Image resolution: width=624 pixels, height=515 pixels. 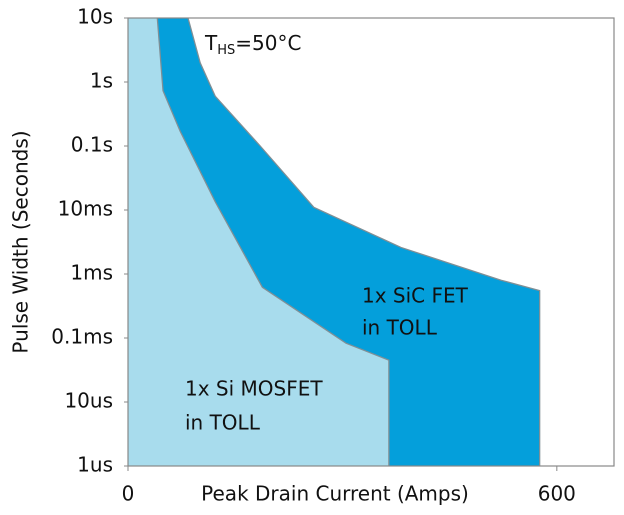 What do you see at coordinates (211, 43) in the screenshot?
I see `annotation-text: T` at bounding box center [211, 43].